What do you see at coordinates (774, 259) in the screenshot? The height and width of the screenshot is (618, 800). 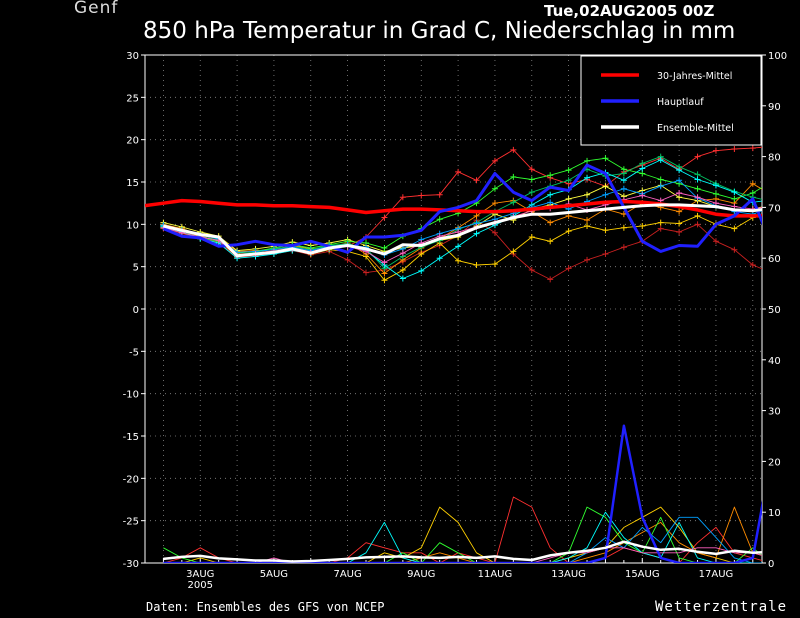 I see `right-axis-label: 60` at bounding box center [774, 259].